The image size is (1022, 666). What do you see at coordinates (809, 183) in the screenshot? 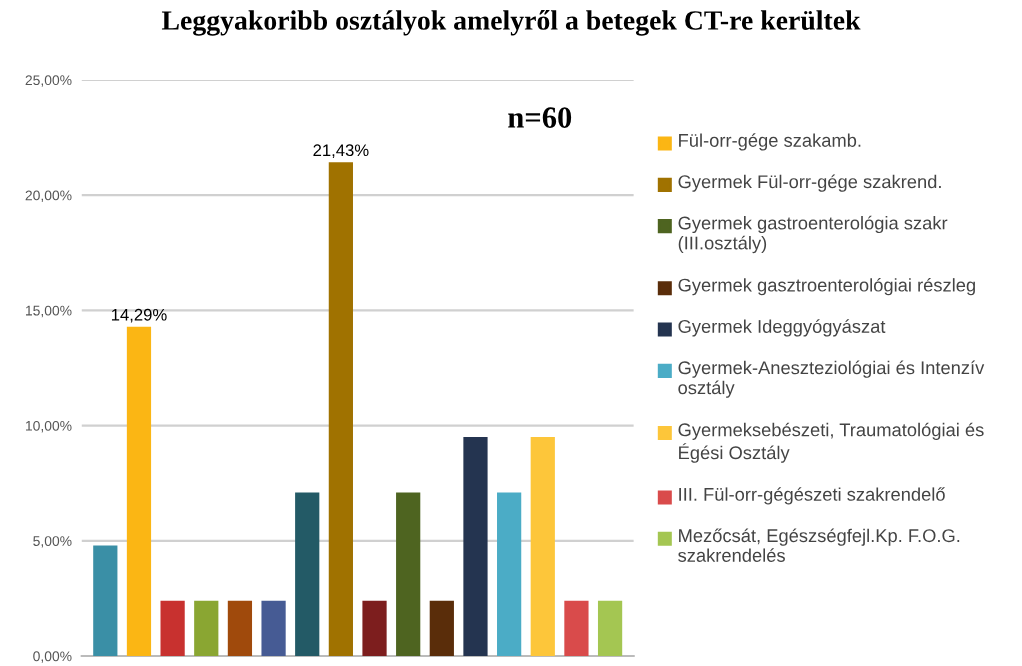
I see `legend-label: Gyermek Fül-orr-gége szakrend.` at bounding box center [809, 183].